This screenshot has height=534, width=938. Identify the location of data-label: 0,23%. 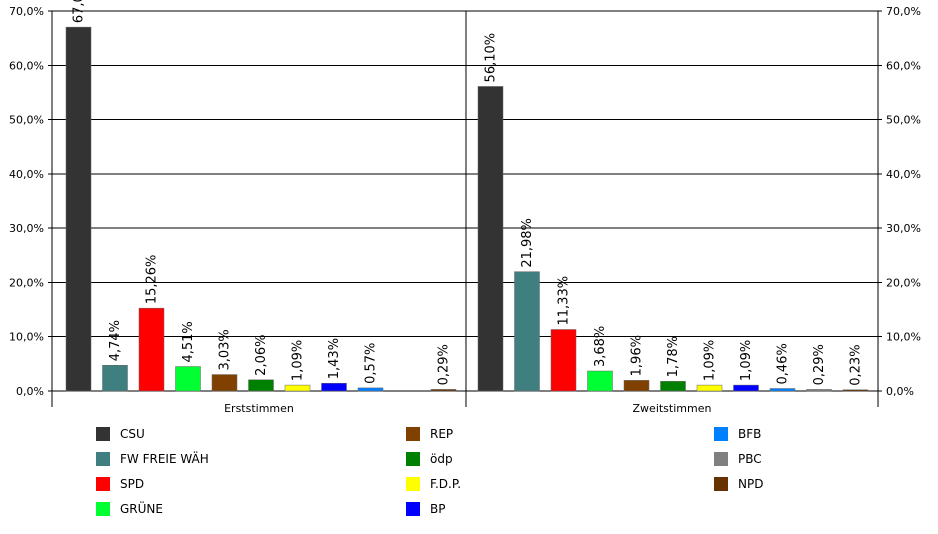
(856, 364).